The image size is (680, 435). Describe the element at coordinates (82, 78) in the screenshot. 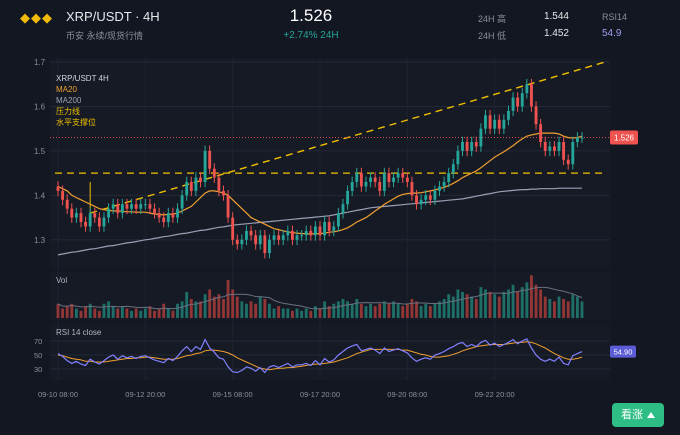

I see `legend-title: XRP/USDT 4H` at that location.